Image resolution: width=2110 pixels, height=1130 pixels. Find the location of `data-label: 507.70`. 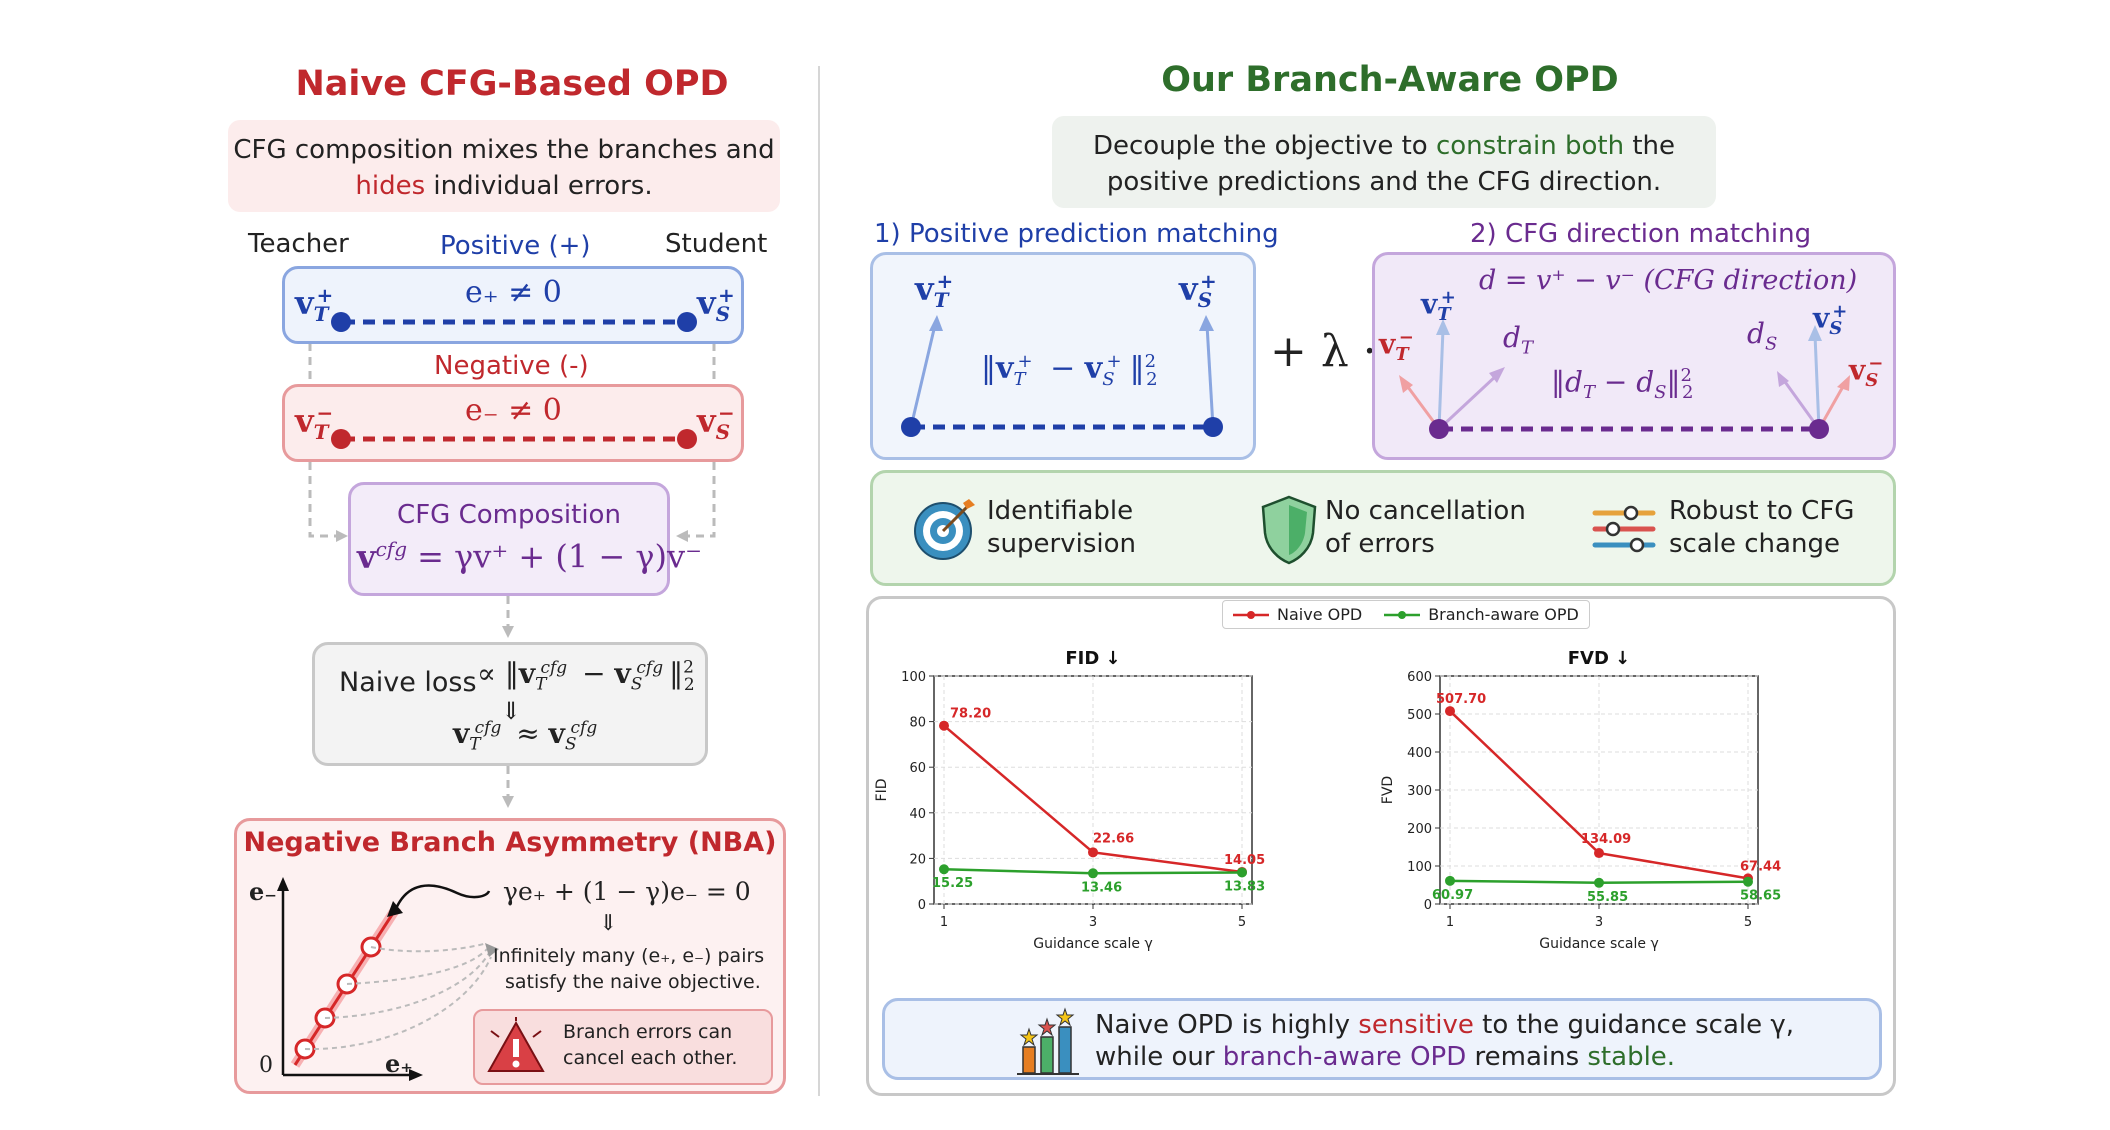

data-label: 507.70 is located at coordinates (1461, 699).